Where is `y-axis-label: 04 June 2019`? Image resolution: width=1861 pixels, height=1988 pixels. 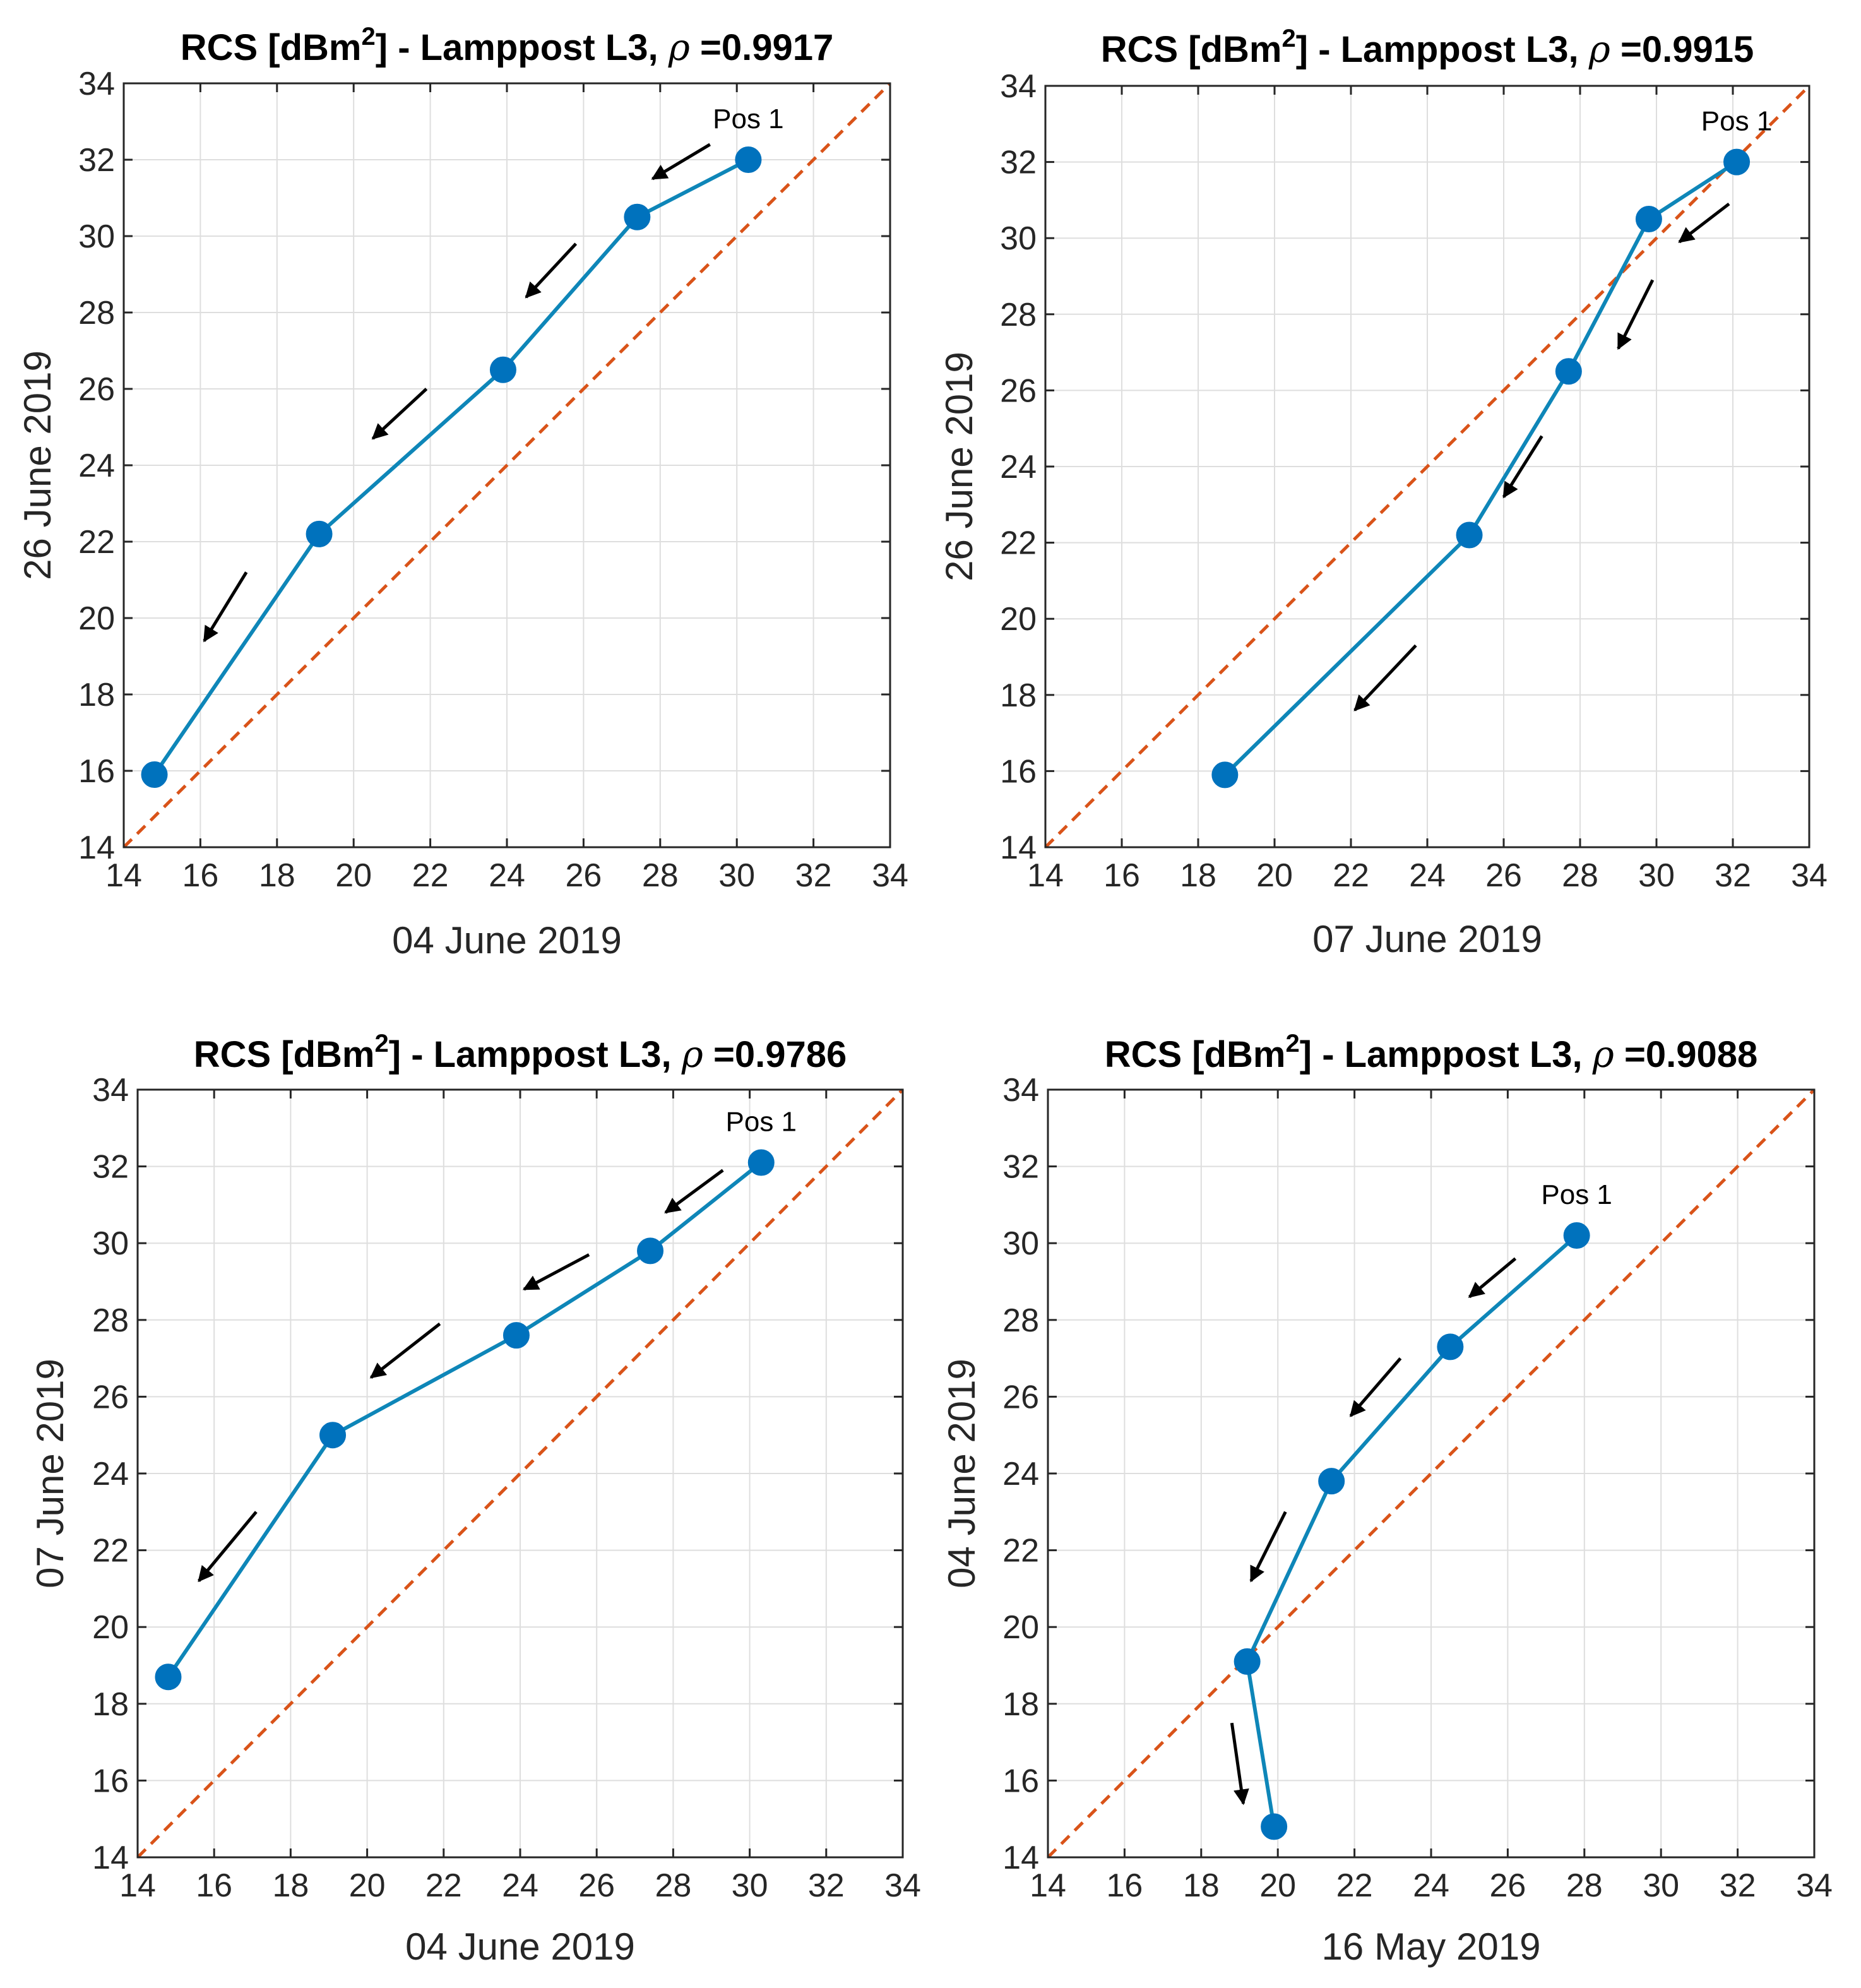 y-axis-label: 04 June 2019 is located at coordinates (962, 1473).